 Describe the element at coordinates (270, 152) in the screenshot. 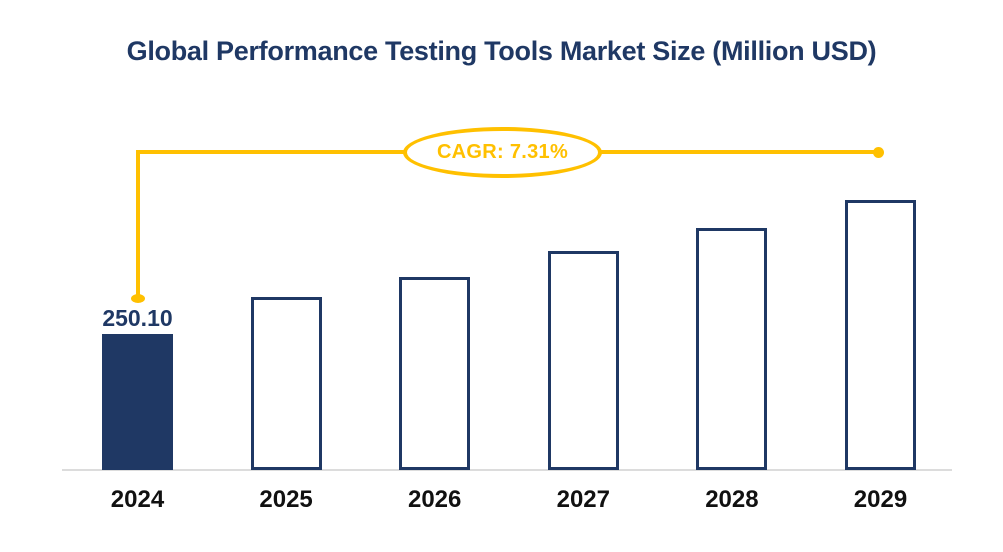

I see `cagr-connector-left-line` at that location.